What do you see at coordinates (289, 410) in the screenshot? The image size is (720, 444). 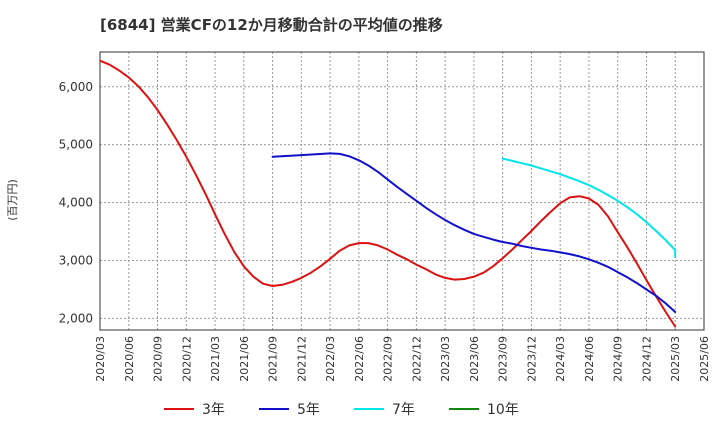 I see `legend-item-2: 5年` at bounding box center [289, 410].